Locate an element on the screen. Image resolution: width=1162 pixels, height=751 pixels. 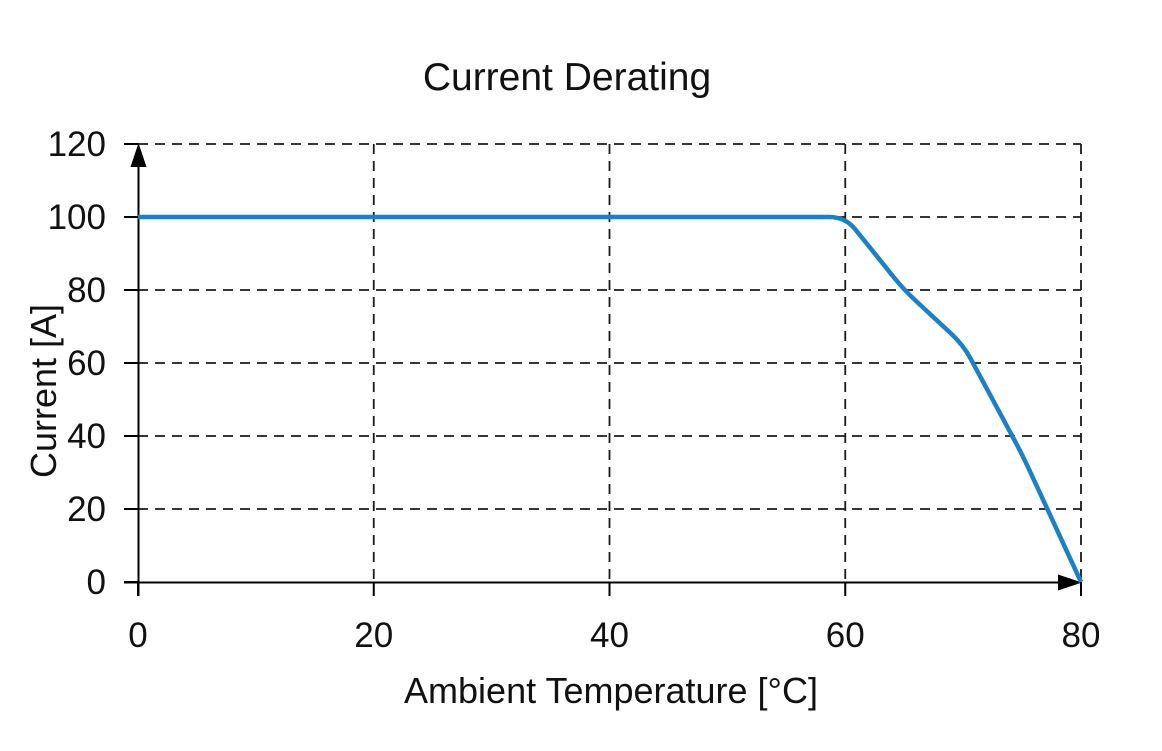
y-tick-label: 80 is located at coordinates (86, 290).